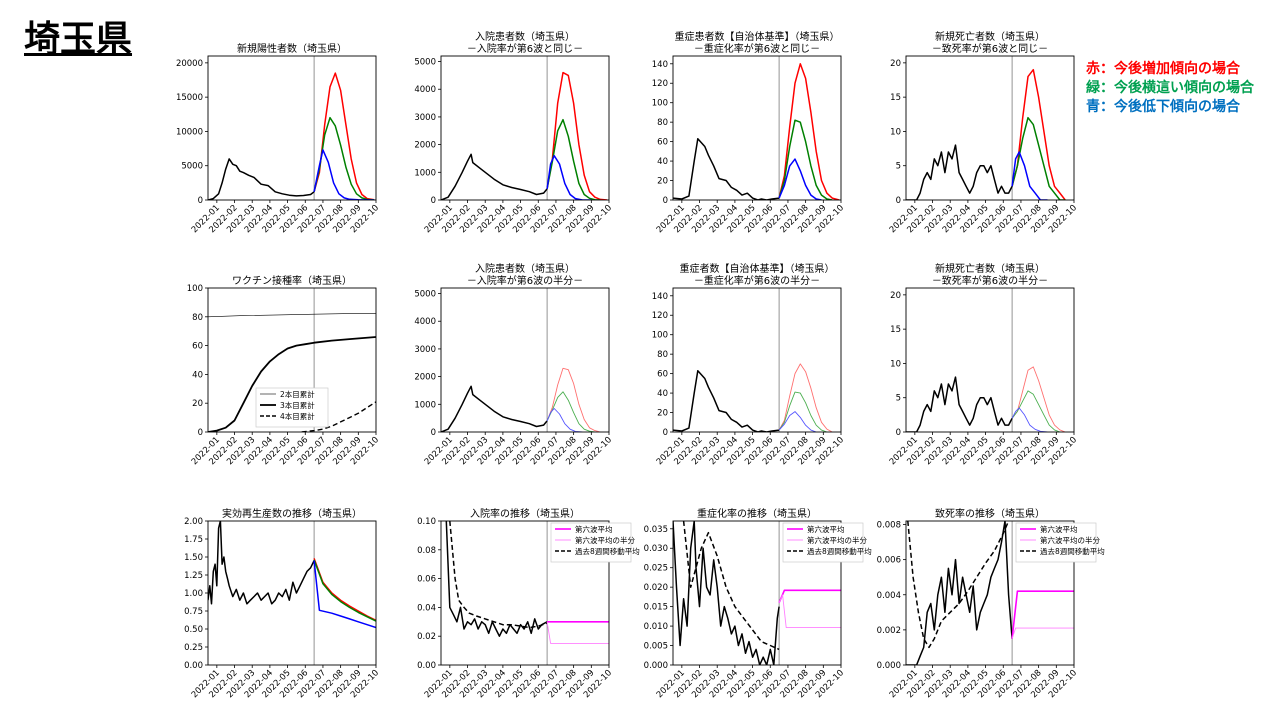 This screenshot has height=720, width=1280. What do you see at coordinates (895, 98) in the screenshot?
I see `y-tick-label: 15` at bounding box center [895, 98].